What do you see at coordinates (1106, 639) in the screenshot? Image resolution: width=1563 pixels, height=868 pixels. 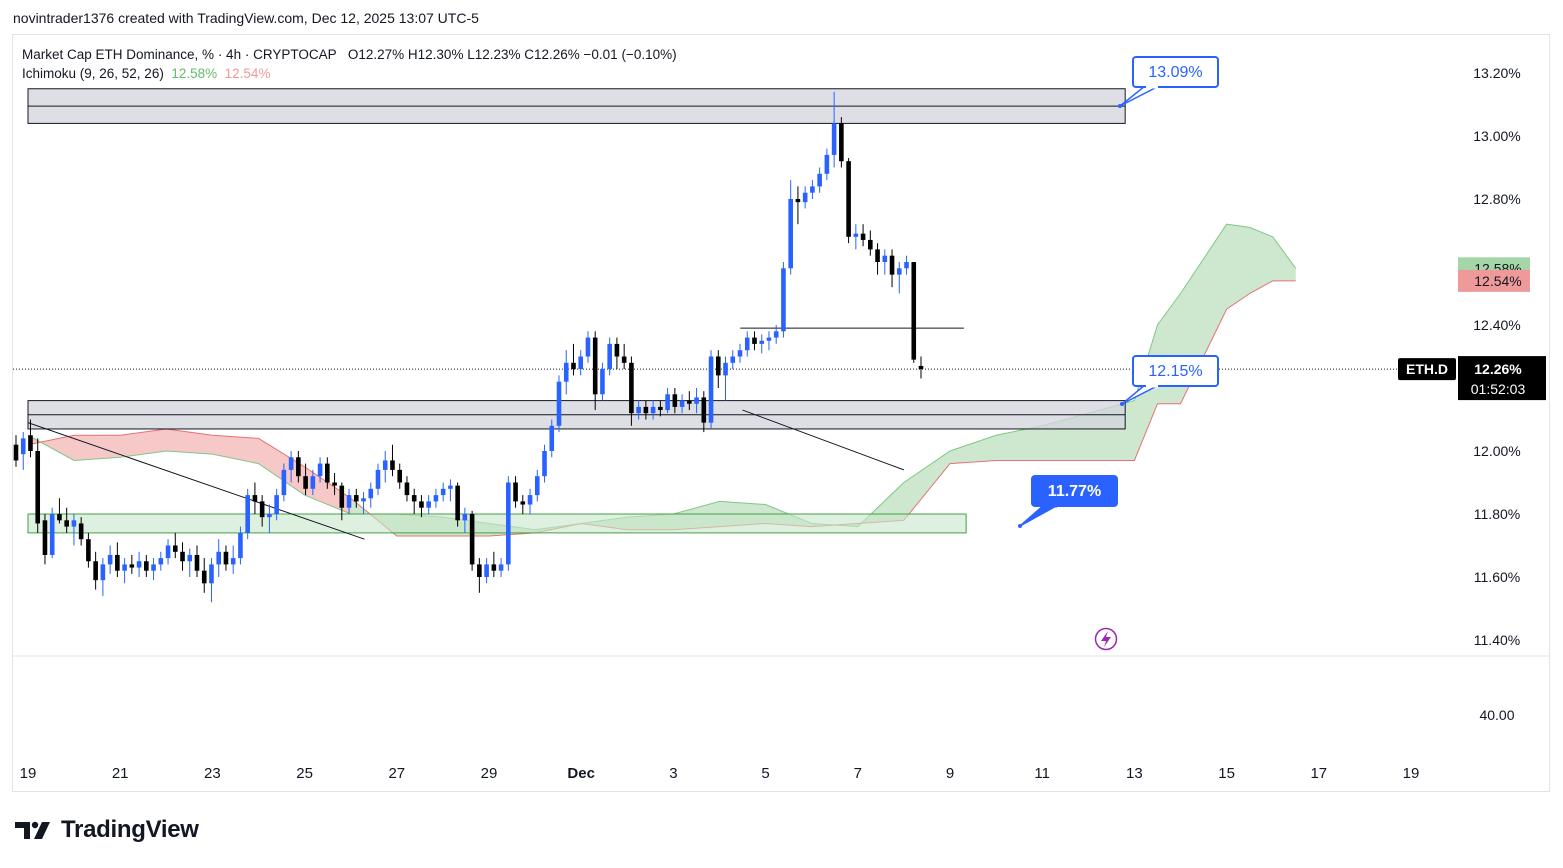 I see `lightning-icon` at bounding box center [1106, 639].